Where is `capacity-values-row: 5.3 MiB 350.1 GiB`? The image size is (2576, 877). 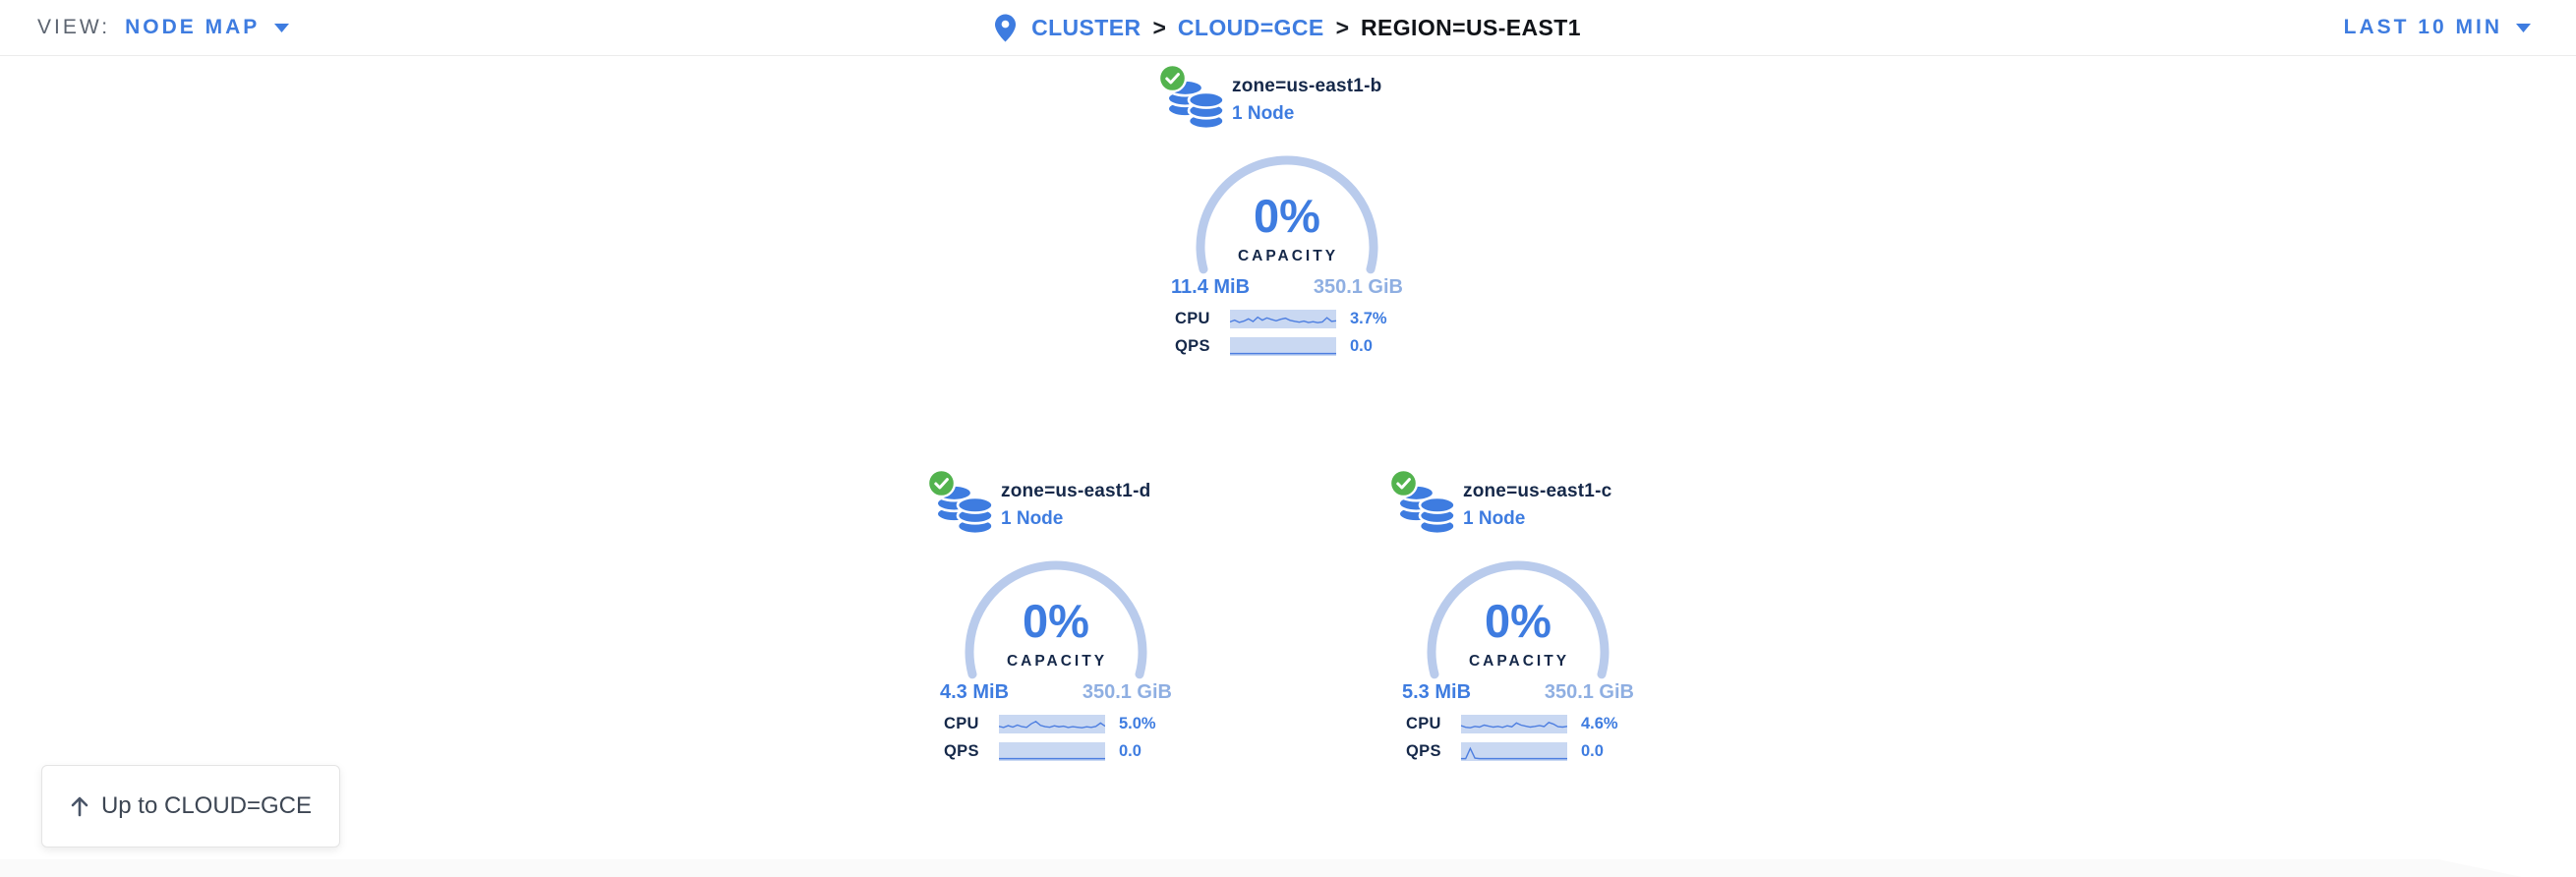
capacity-values-row: 5.3 MiB 350.1 GiB is located at coordinates (1518, 692).